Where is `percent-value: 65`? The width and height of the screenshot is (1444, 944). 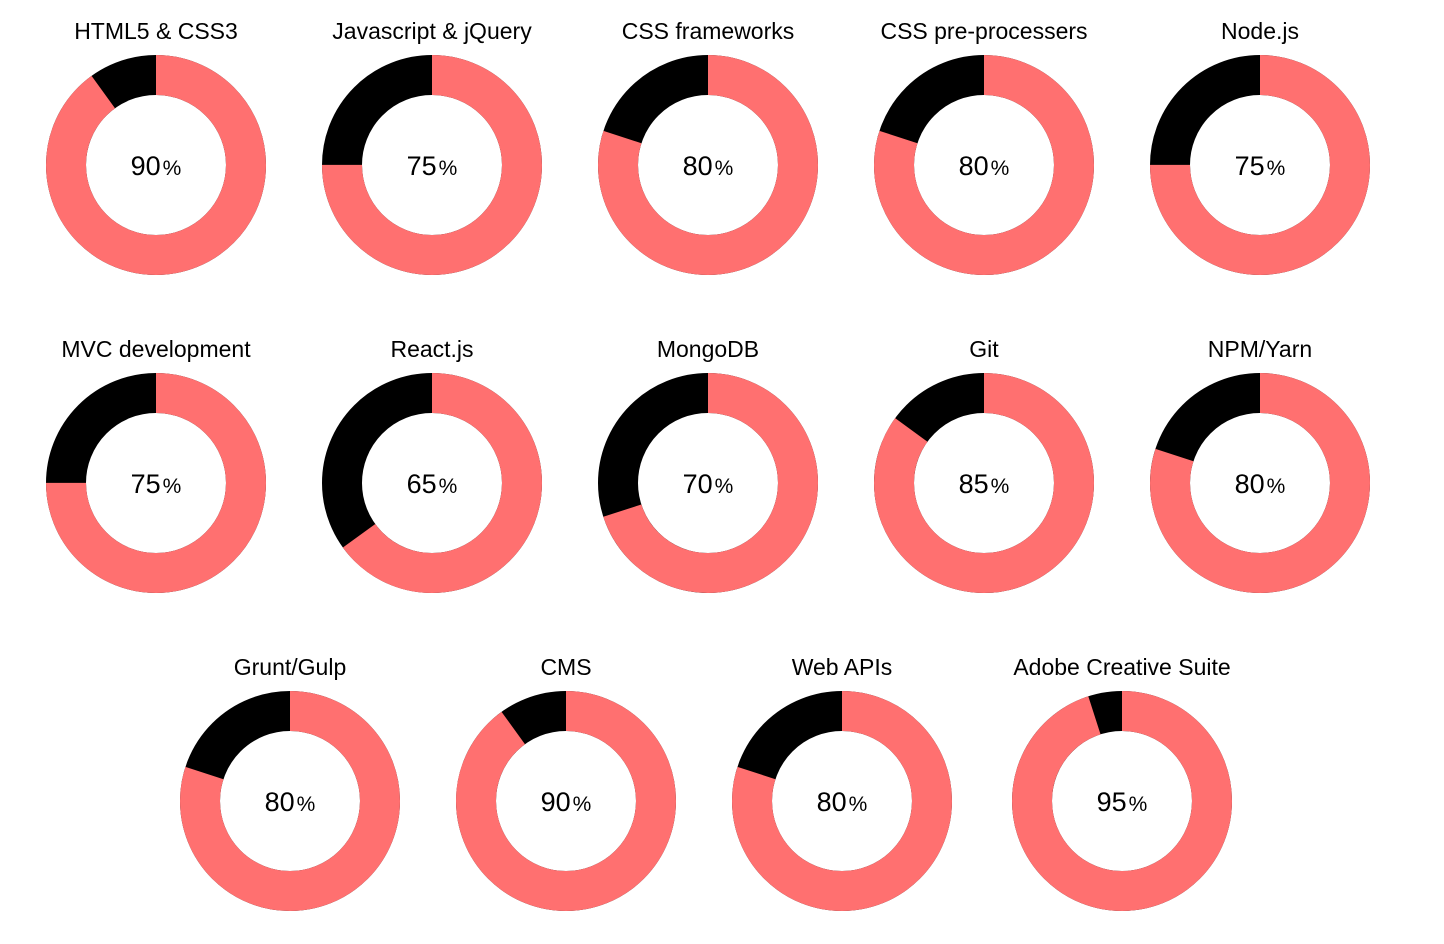
percent-value: 65 is located at coordinates (422, 484).